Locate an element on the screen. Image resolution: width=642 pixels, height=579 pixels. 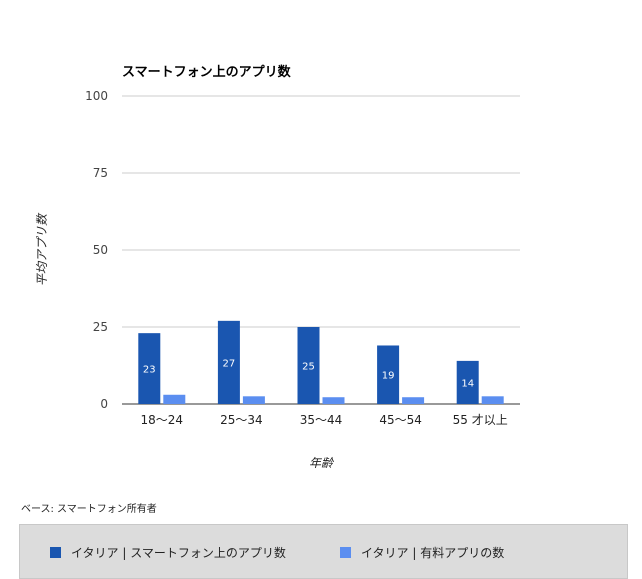
x-tick-label-1: 25〜34 is located at coordinates (241, 420).